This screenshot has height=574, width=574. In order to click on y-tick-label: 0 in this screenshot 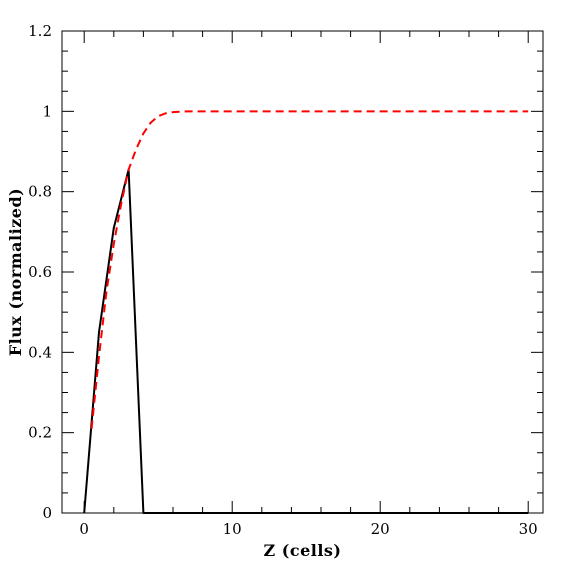, I will do `click(47, 513)`.